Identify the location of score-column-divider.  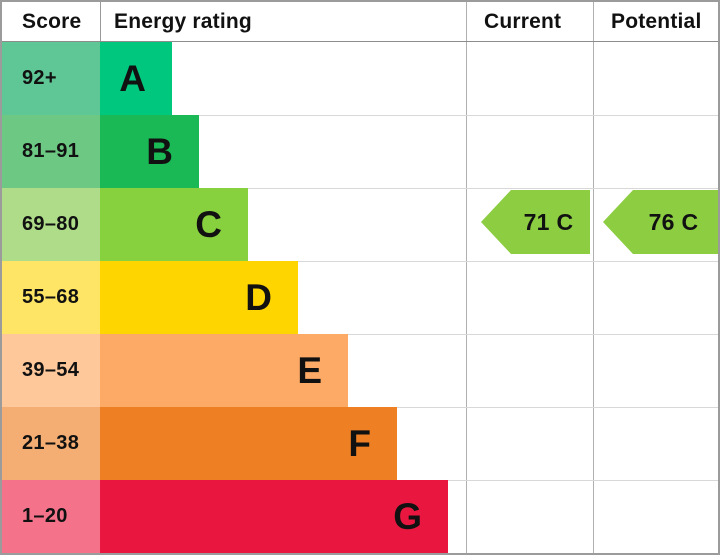
(100, 21).